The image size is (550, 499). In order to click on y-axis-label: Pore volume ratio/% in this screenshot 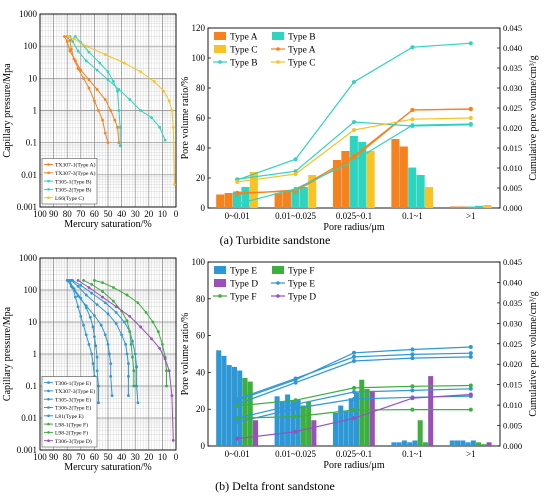, I will do `click(185, 354)`.